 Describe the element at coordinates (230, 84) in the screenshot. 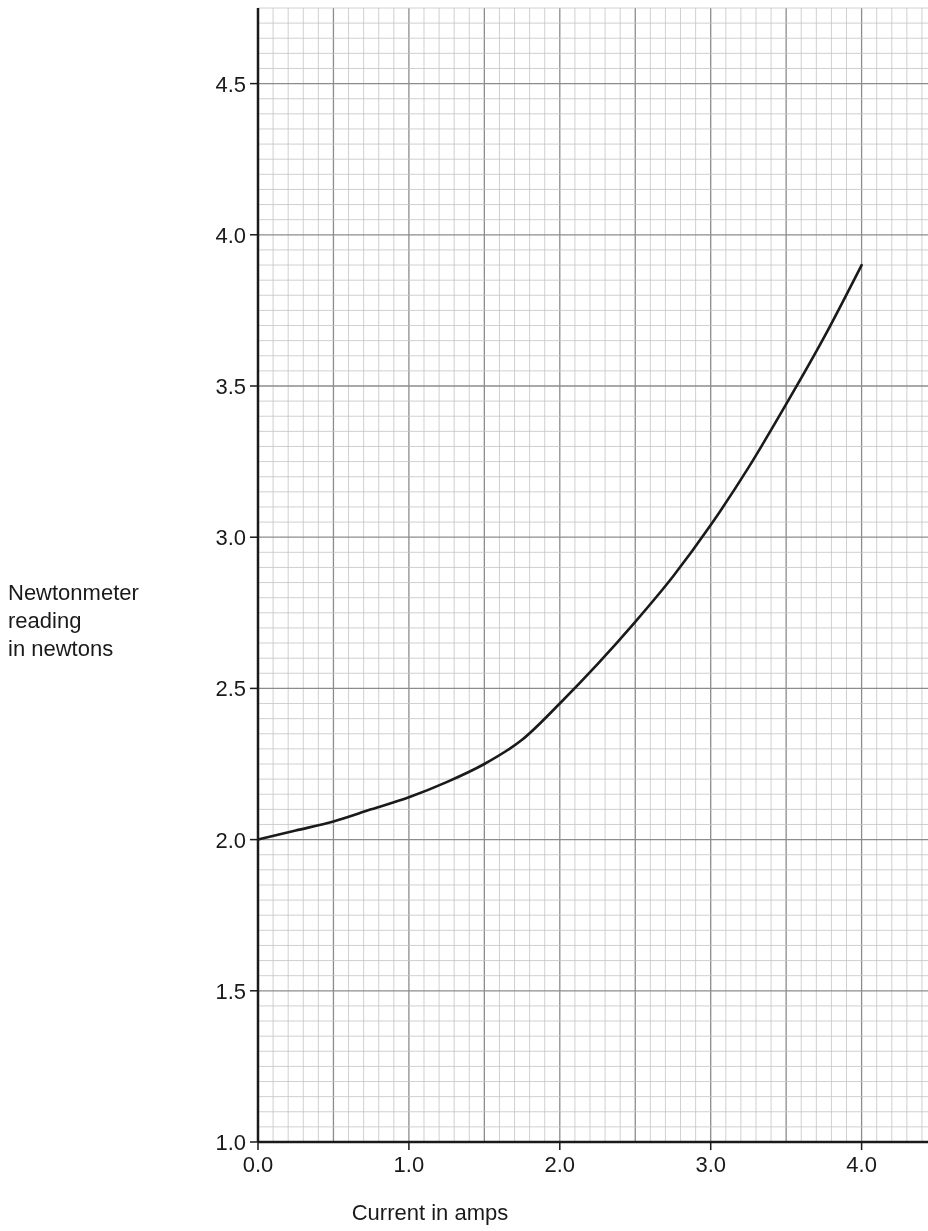

I see `y-tick-label: 4.5` at that location.